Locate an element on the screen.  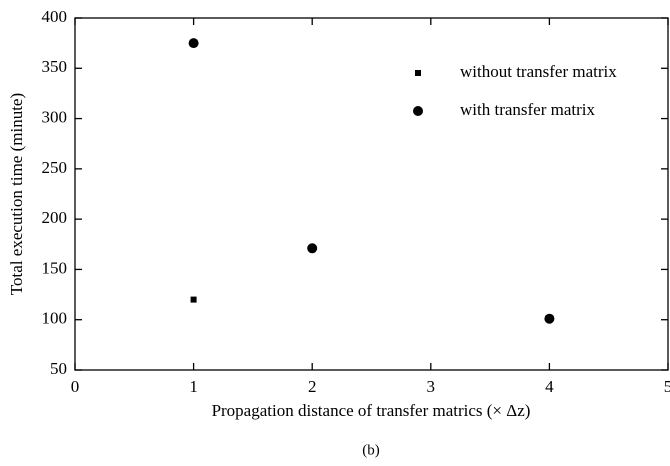
x-tick-label: 2 is located at coordinates (312, 386).